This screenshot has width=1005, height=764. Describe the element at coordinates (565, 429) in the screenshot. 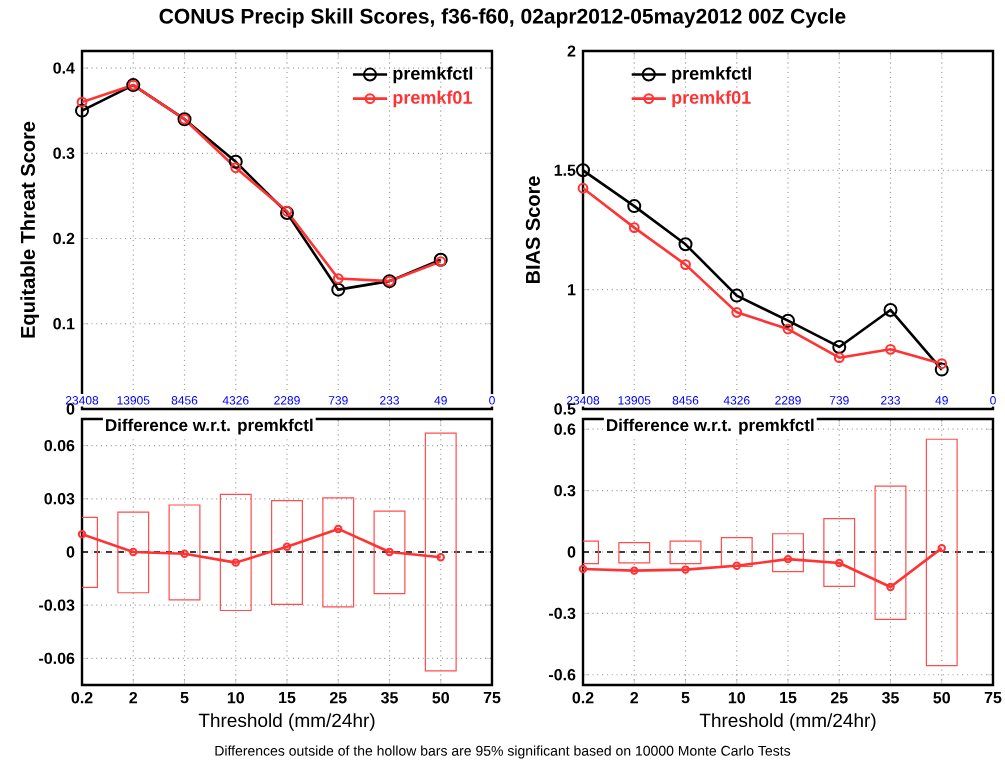

I see `y-tick-label: 0.6` at that location.